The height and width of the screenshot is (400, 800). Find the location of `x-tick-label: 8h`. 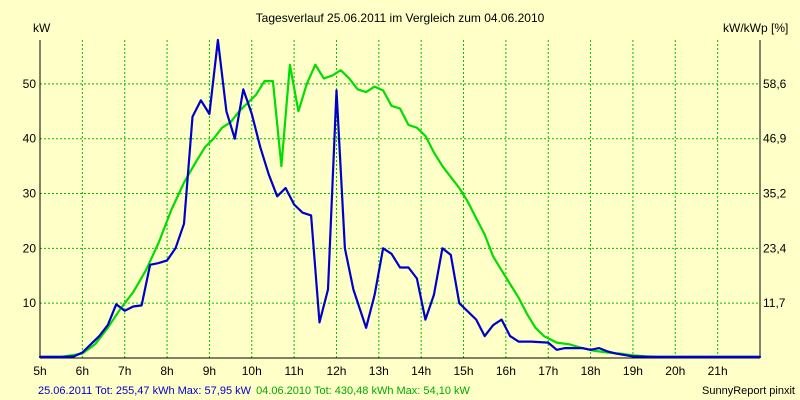

x-tick-label: 8h is located at coordinates (166, 371).